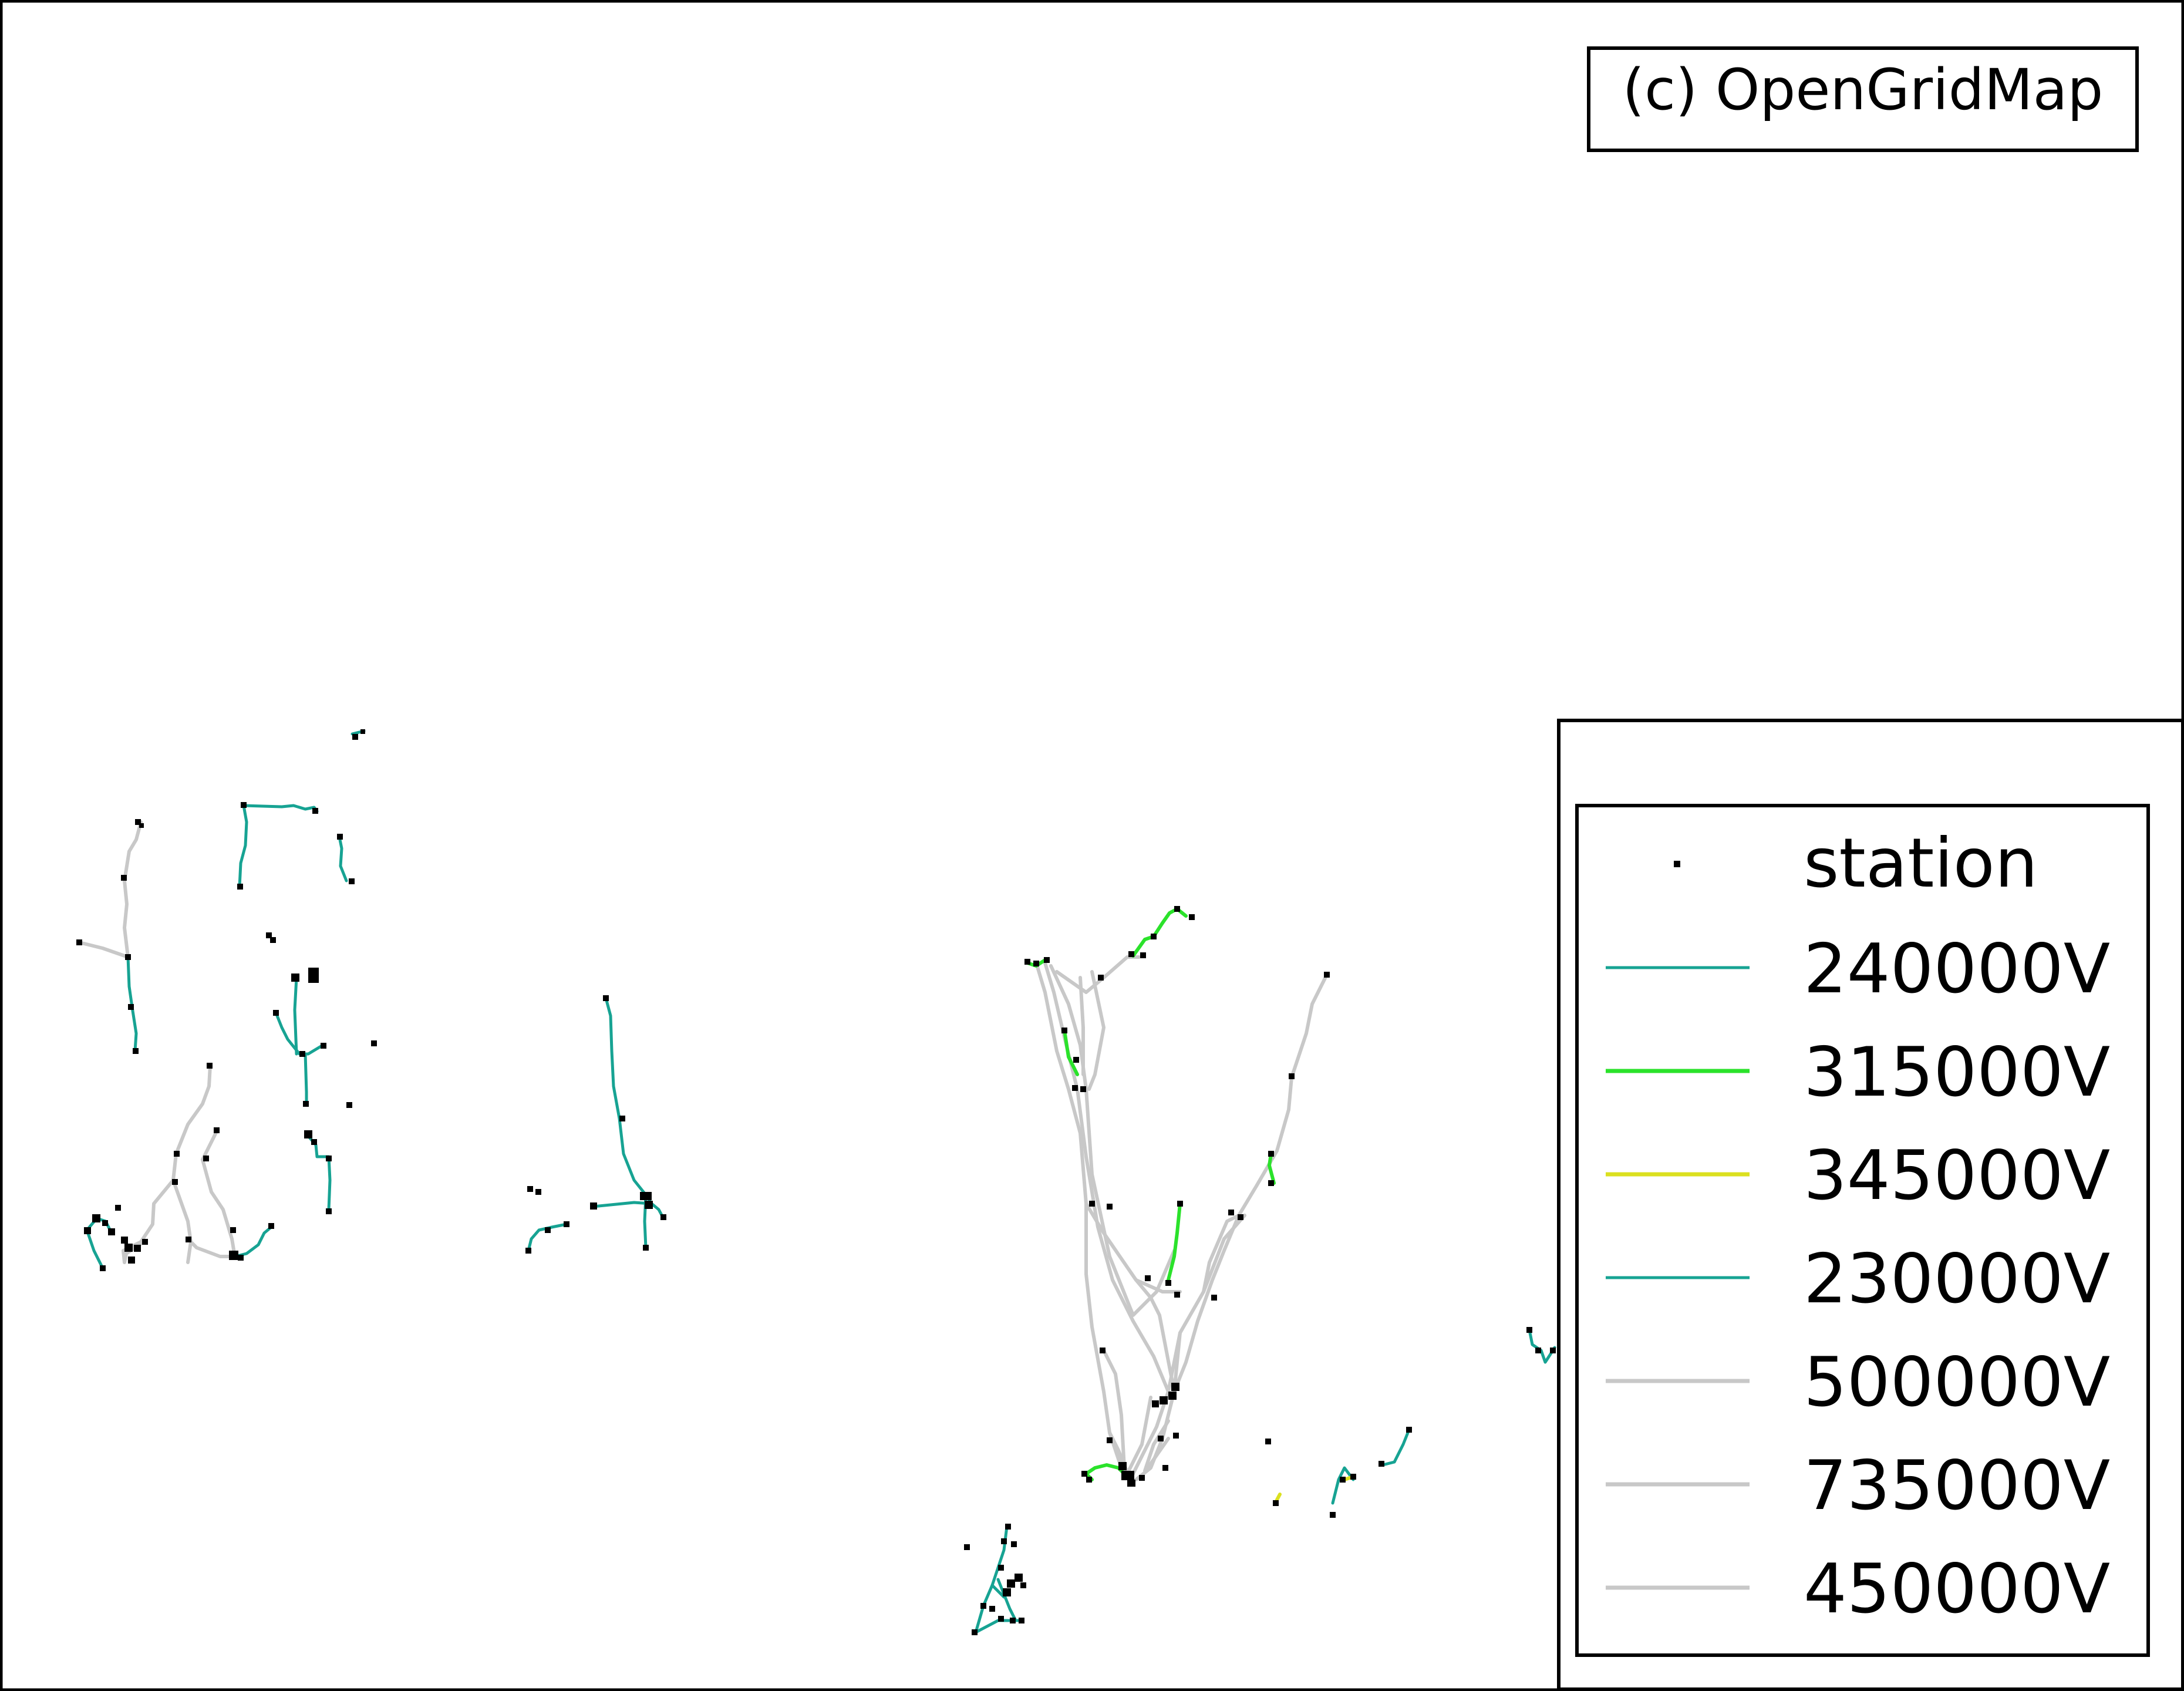  I want to click on station-marker-icon, so click(1677, 864).